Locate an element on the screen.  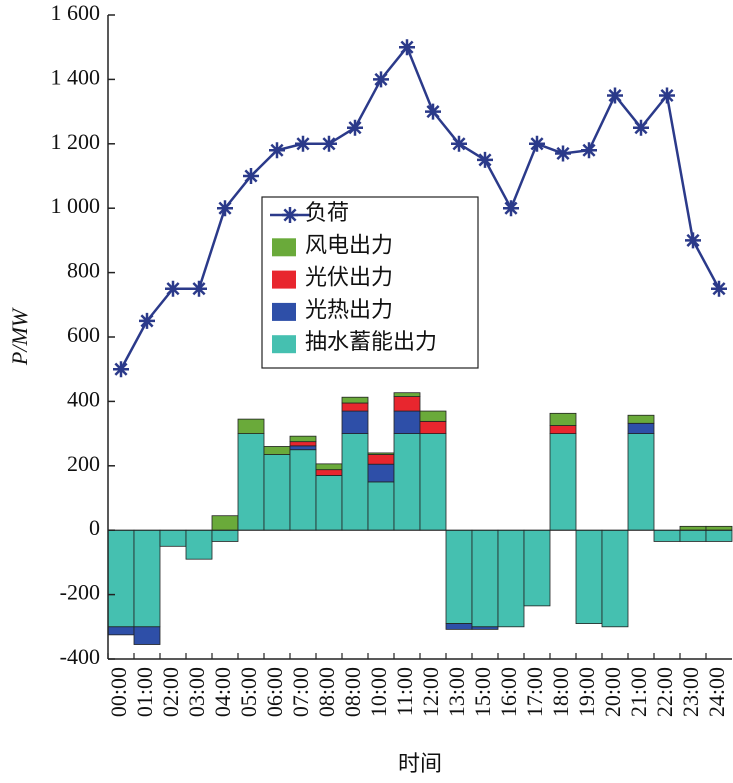
y-tick-label: 1 400 is located at coordinates (76, 76).